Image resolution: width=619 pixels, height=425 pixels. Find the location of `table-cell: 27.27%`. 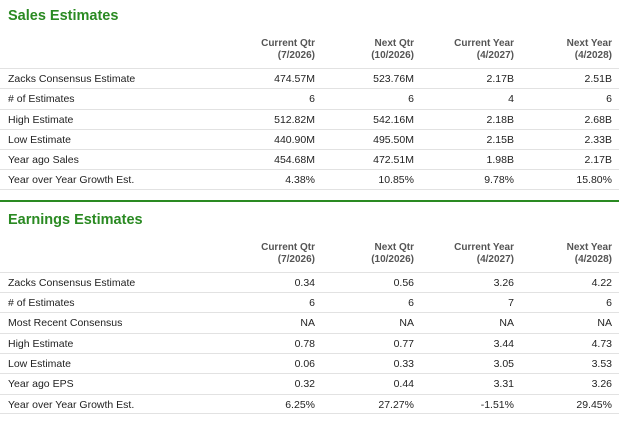

table-cell: 27.27% is located at coordinates (396, 404).